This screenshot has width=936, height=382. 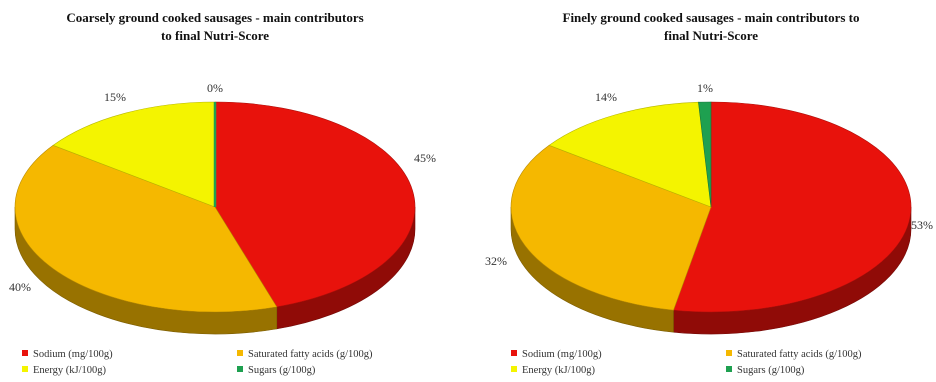 What do you see at coordinates (705, 88) in the screenshot?
I see `data-label: 1%` at bounding box center [705, 88].